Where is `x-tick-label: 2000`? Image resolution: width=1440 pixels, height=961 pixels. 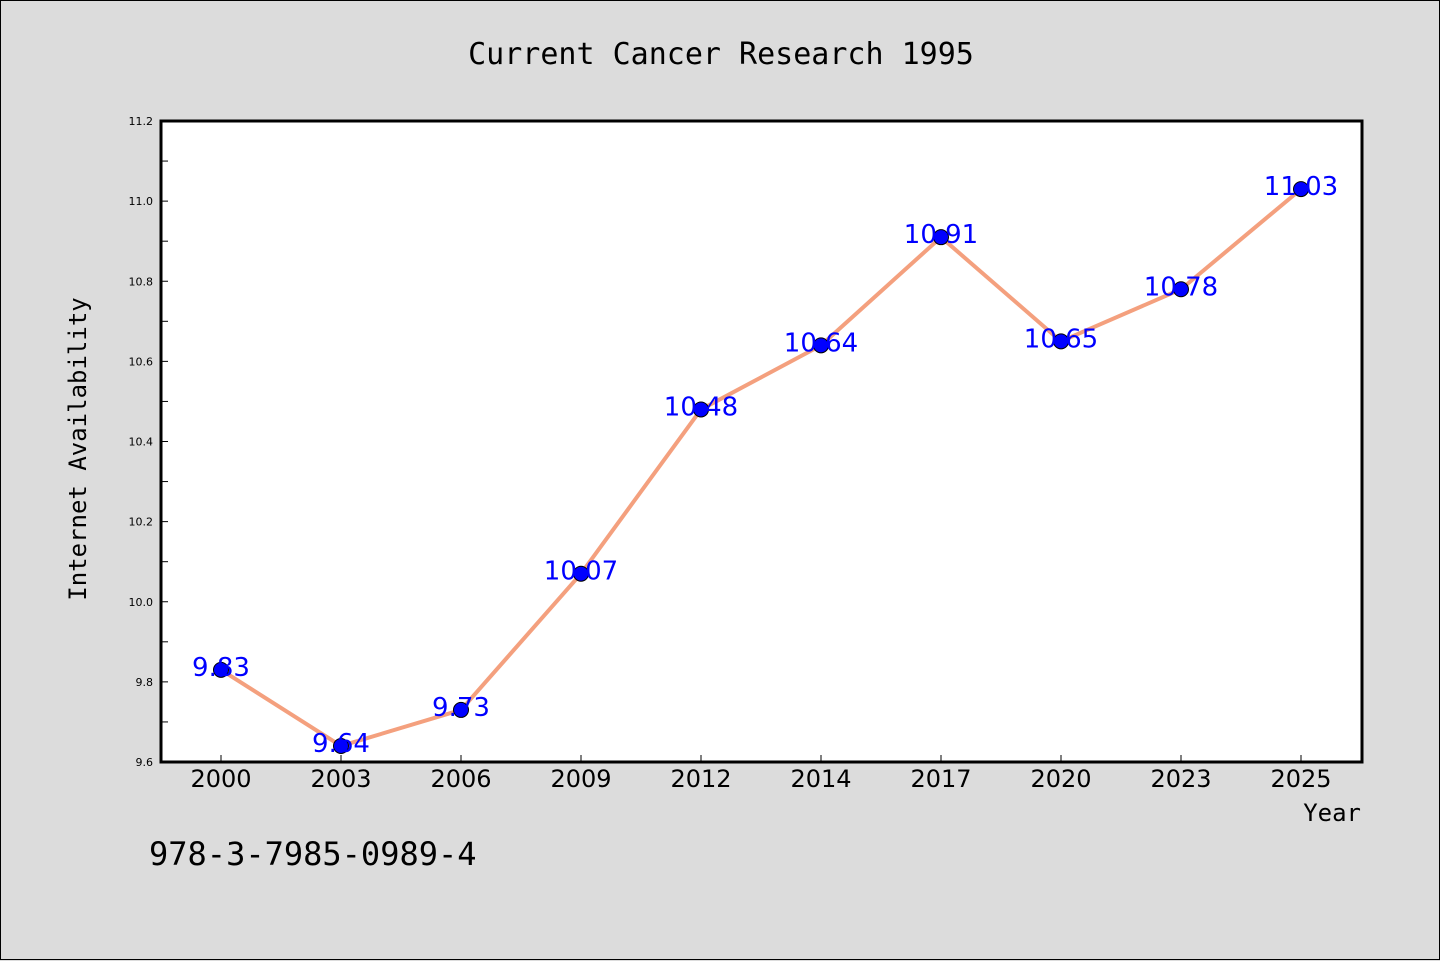 x-tick-label: 2000 is located at coordinates (220, 779).